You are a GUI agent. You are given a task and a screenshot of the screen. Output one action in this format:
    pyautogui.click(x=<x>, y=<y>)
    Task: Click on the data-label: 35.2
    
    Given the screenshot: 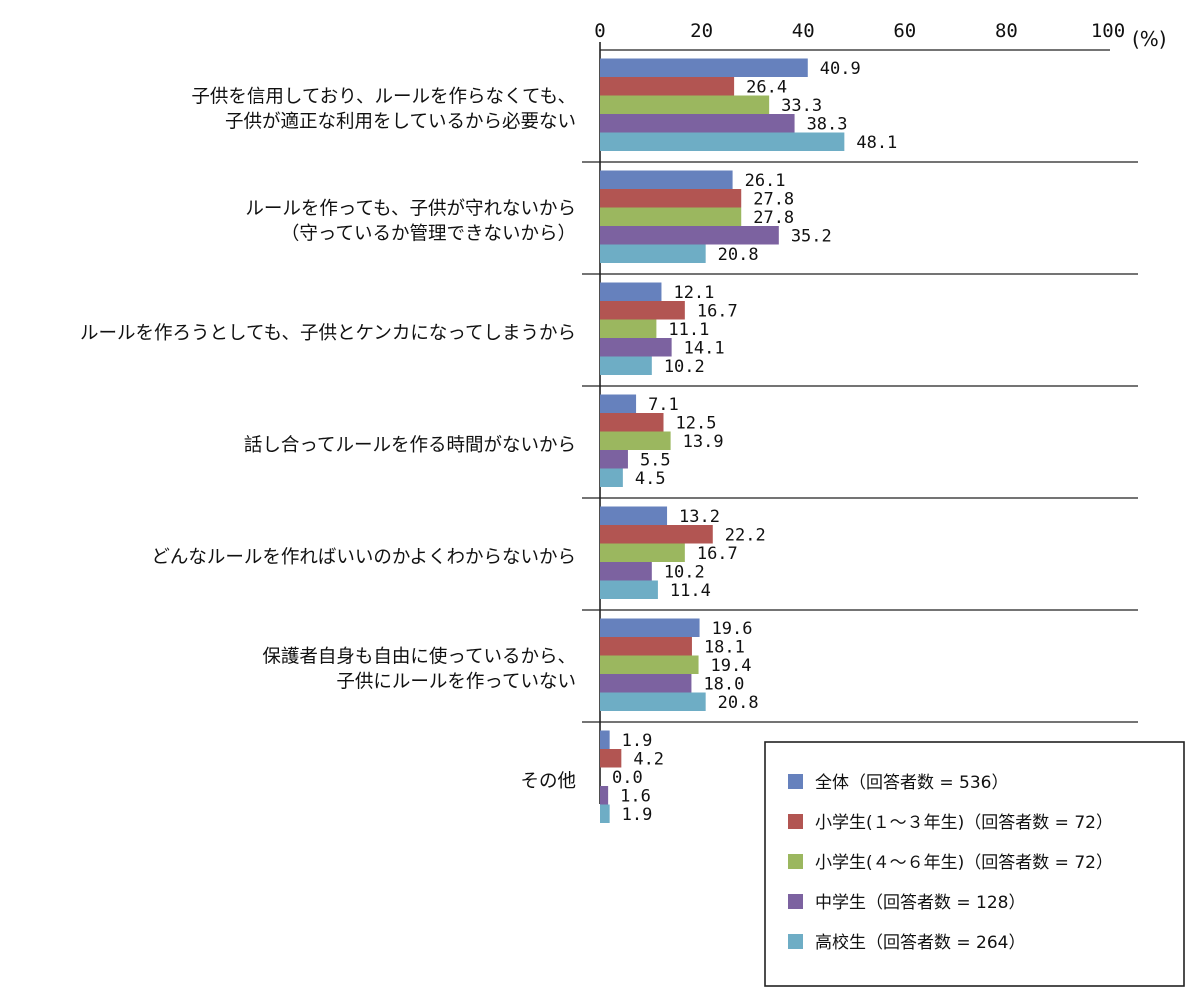 What is the action you would take?
    pyautogui.click(x=811, y=236)
    